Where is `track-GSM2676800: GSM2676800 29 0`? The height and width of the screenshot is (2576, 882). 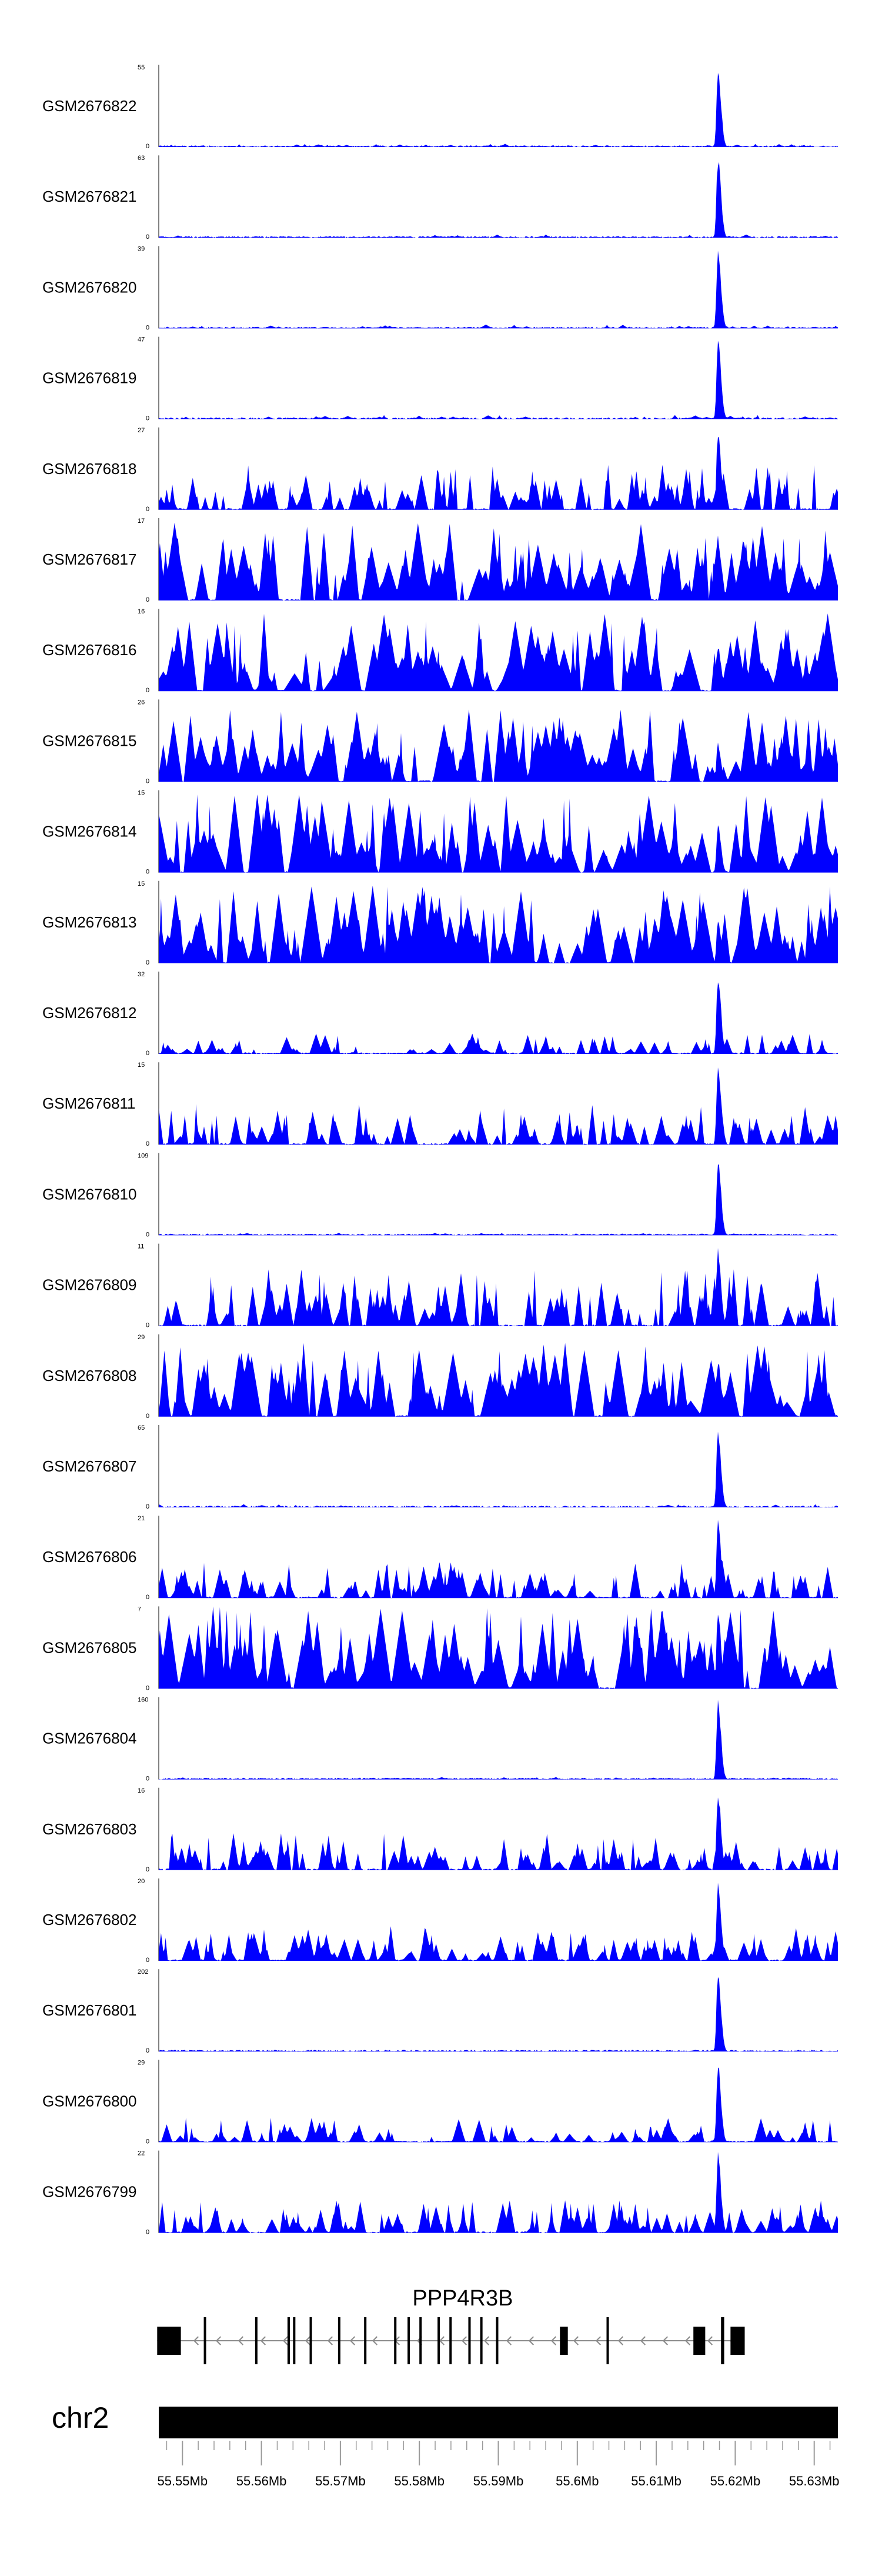 track-GSM2676800: GSM2676800 29 0 is located at coordinates (440, 2102).